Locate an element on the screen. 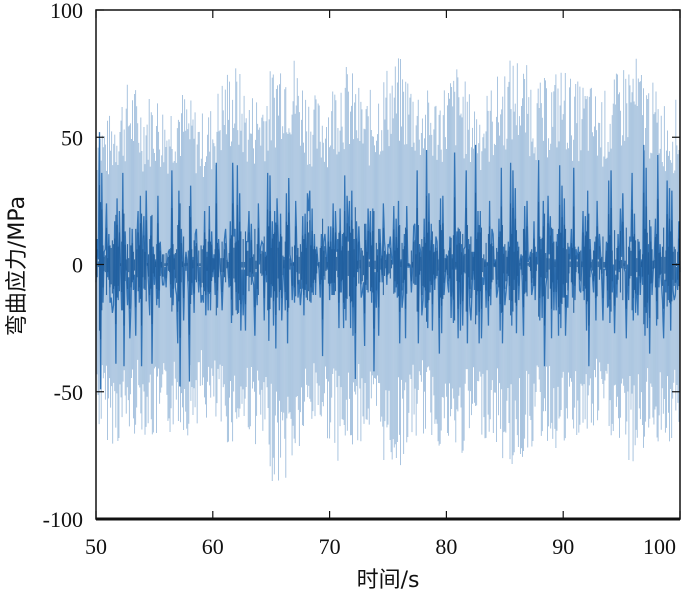 The height and width of the screenshot is (596, 700). y-tick-label: -100 is located at coordinates (63, 519).